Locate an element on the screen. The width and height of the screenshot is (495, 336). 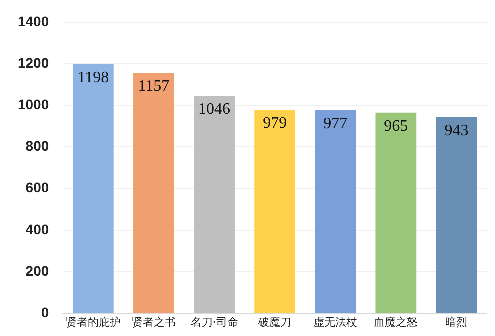
x-tick-label: 贤者的庇护 is located at coordinates (93, 323).